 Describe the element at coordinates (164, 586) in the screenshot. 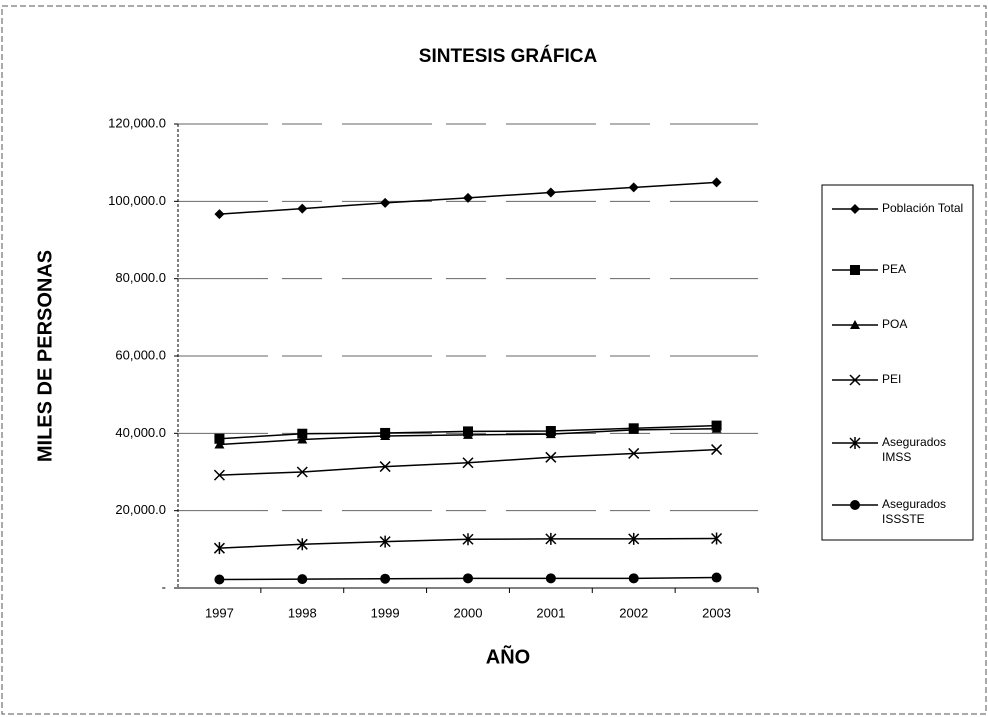

I see `y-tick-label: -` at that location.